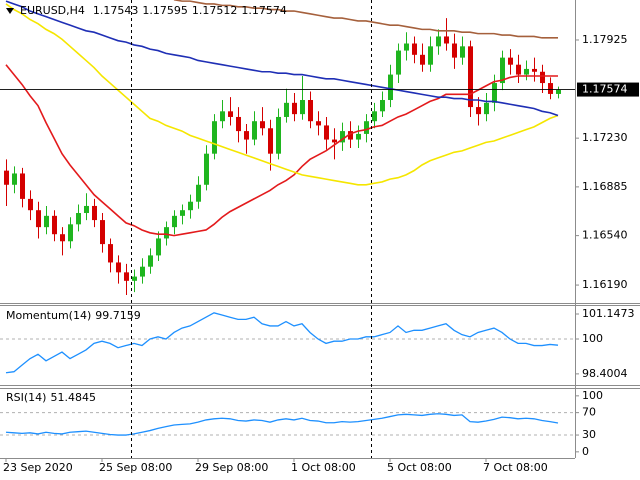  I want to click on y-tick-label: 98.4004, so click(605, 373).